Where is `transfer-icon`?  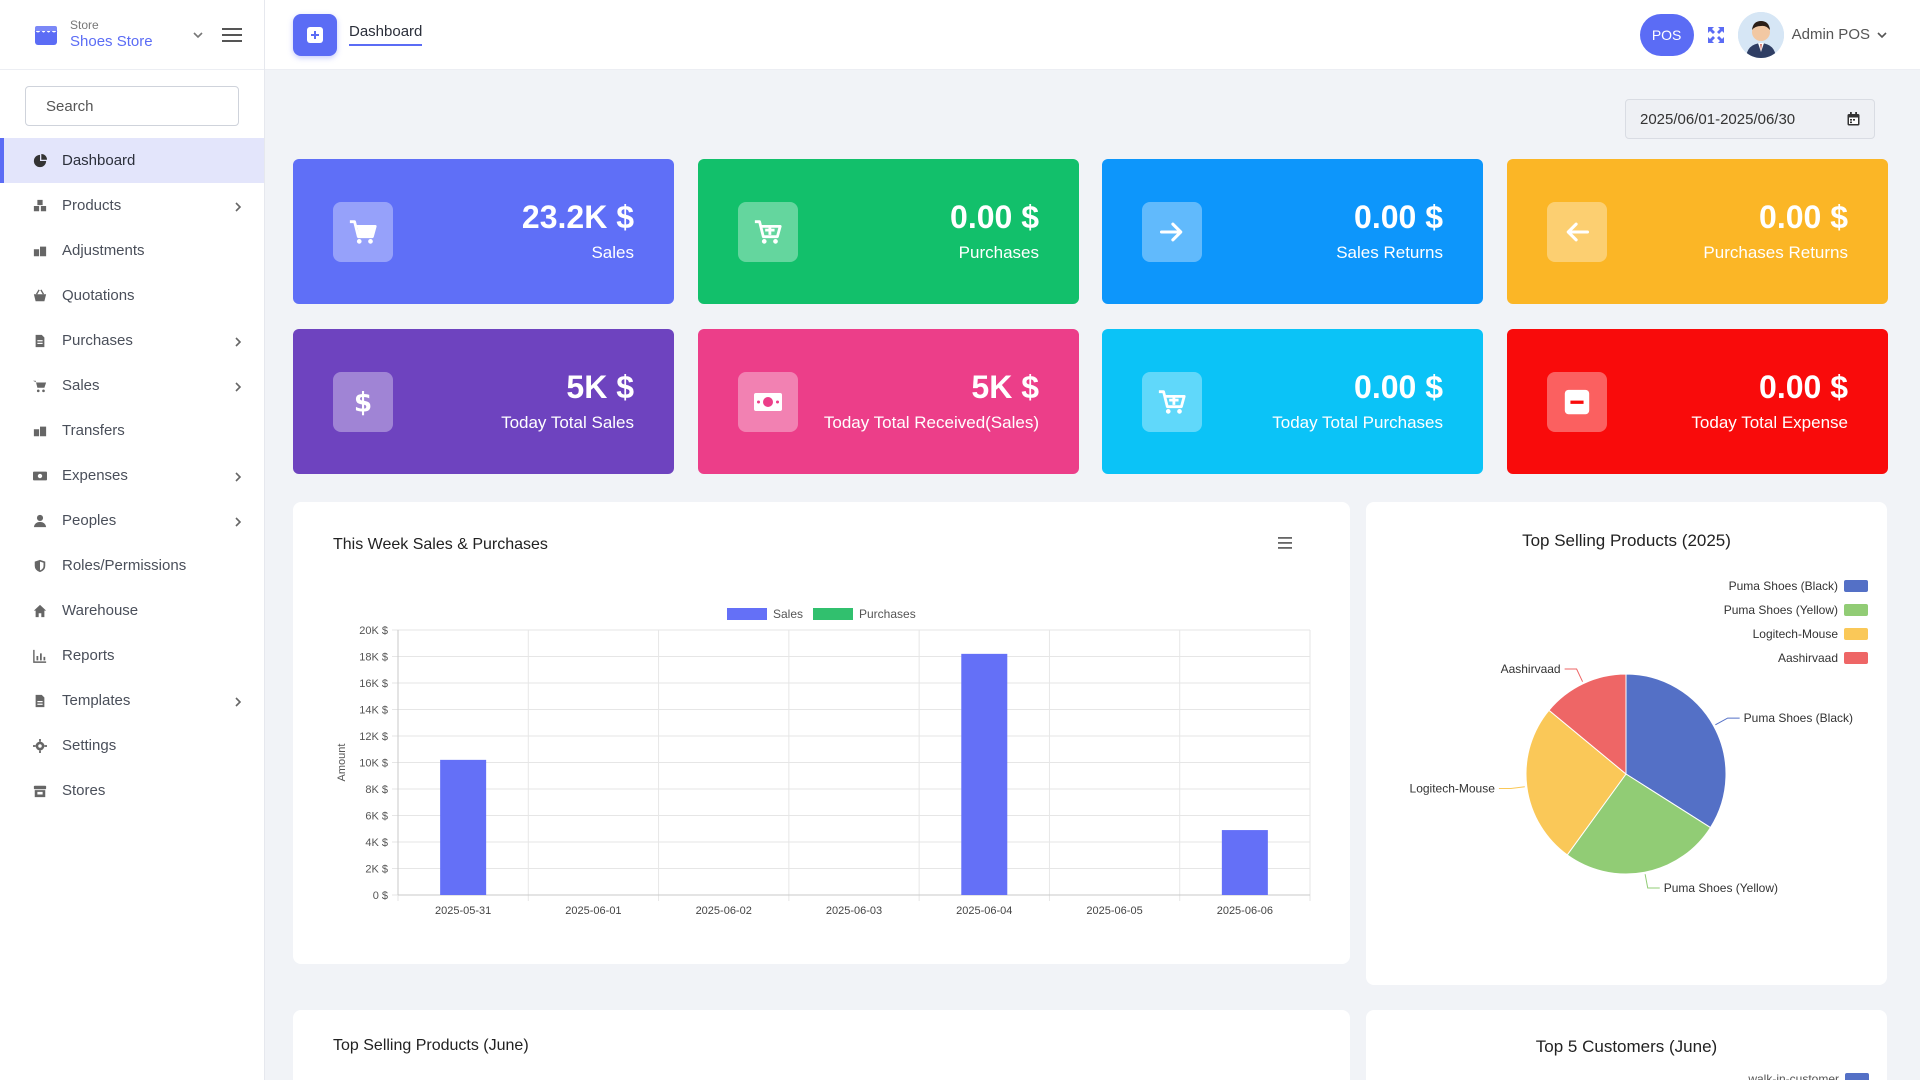
transfer-icon is located at coordinates (40, 431).